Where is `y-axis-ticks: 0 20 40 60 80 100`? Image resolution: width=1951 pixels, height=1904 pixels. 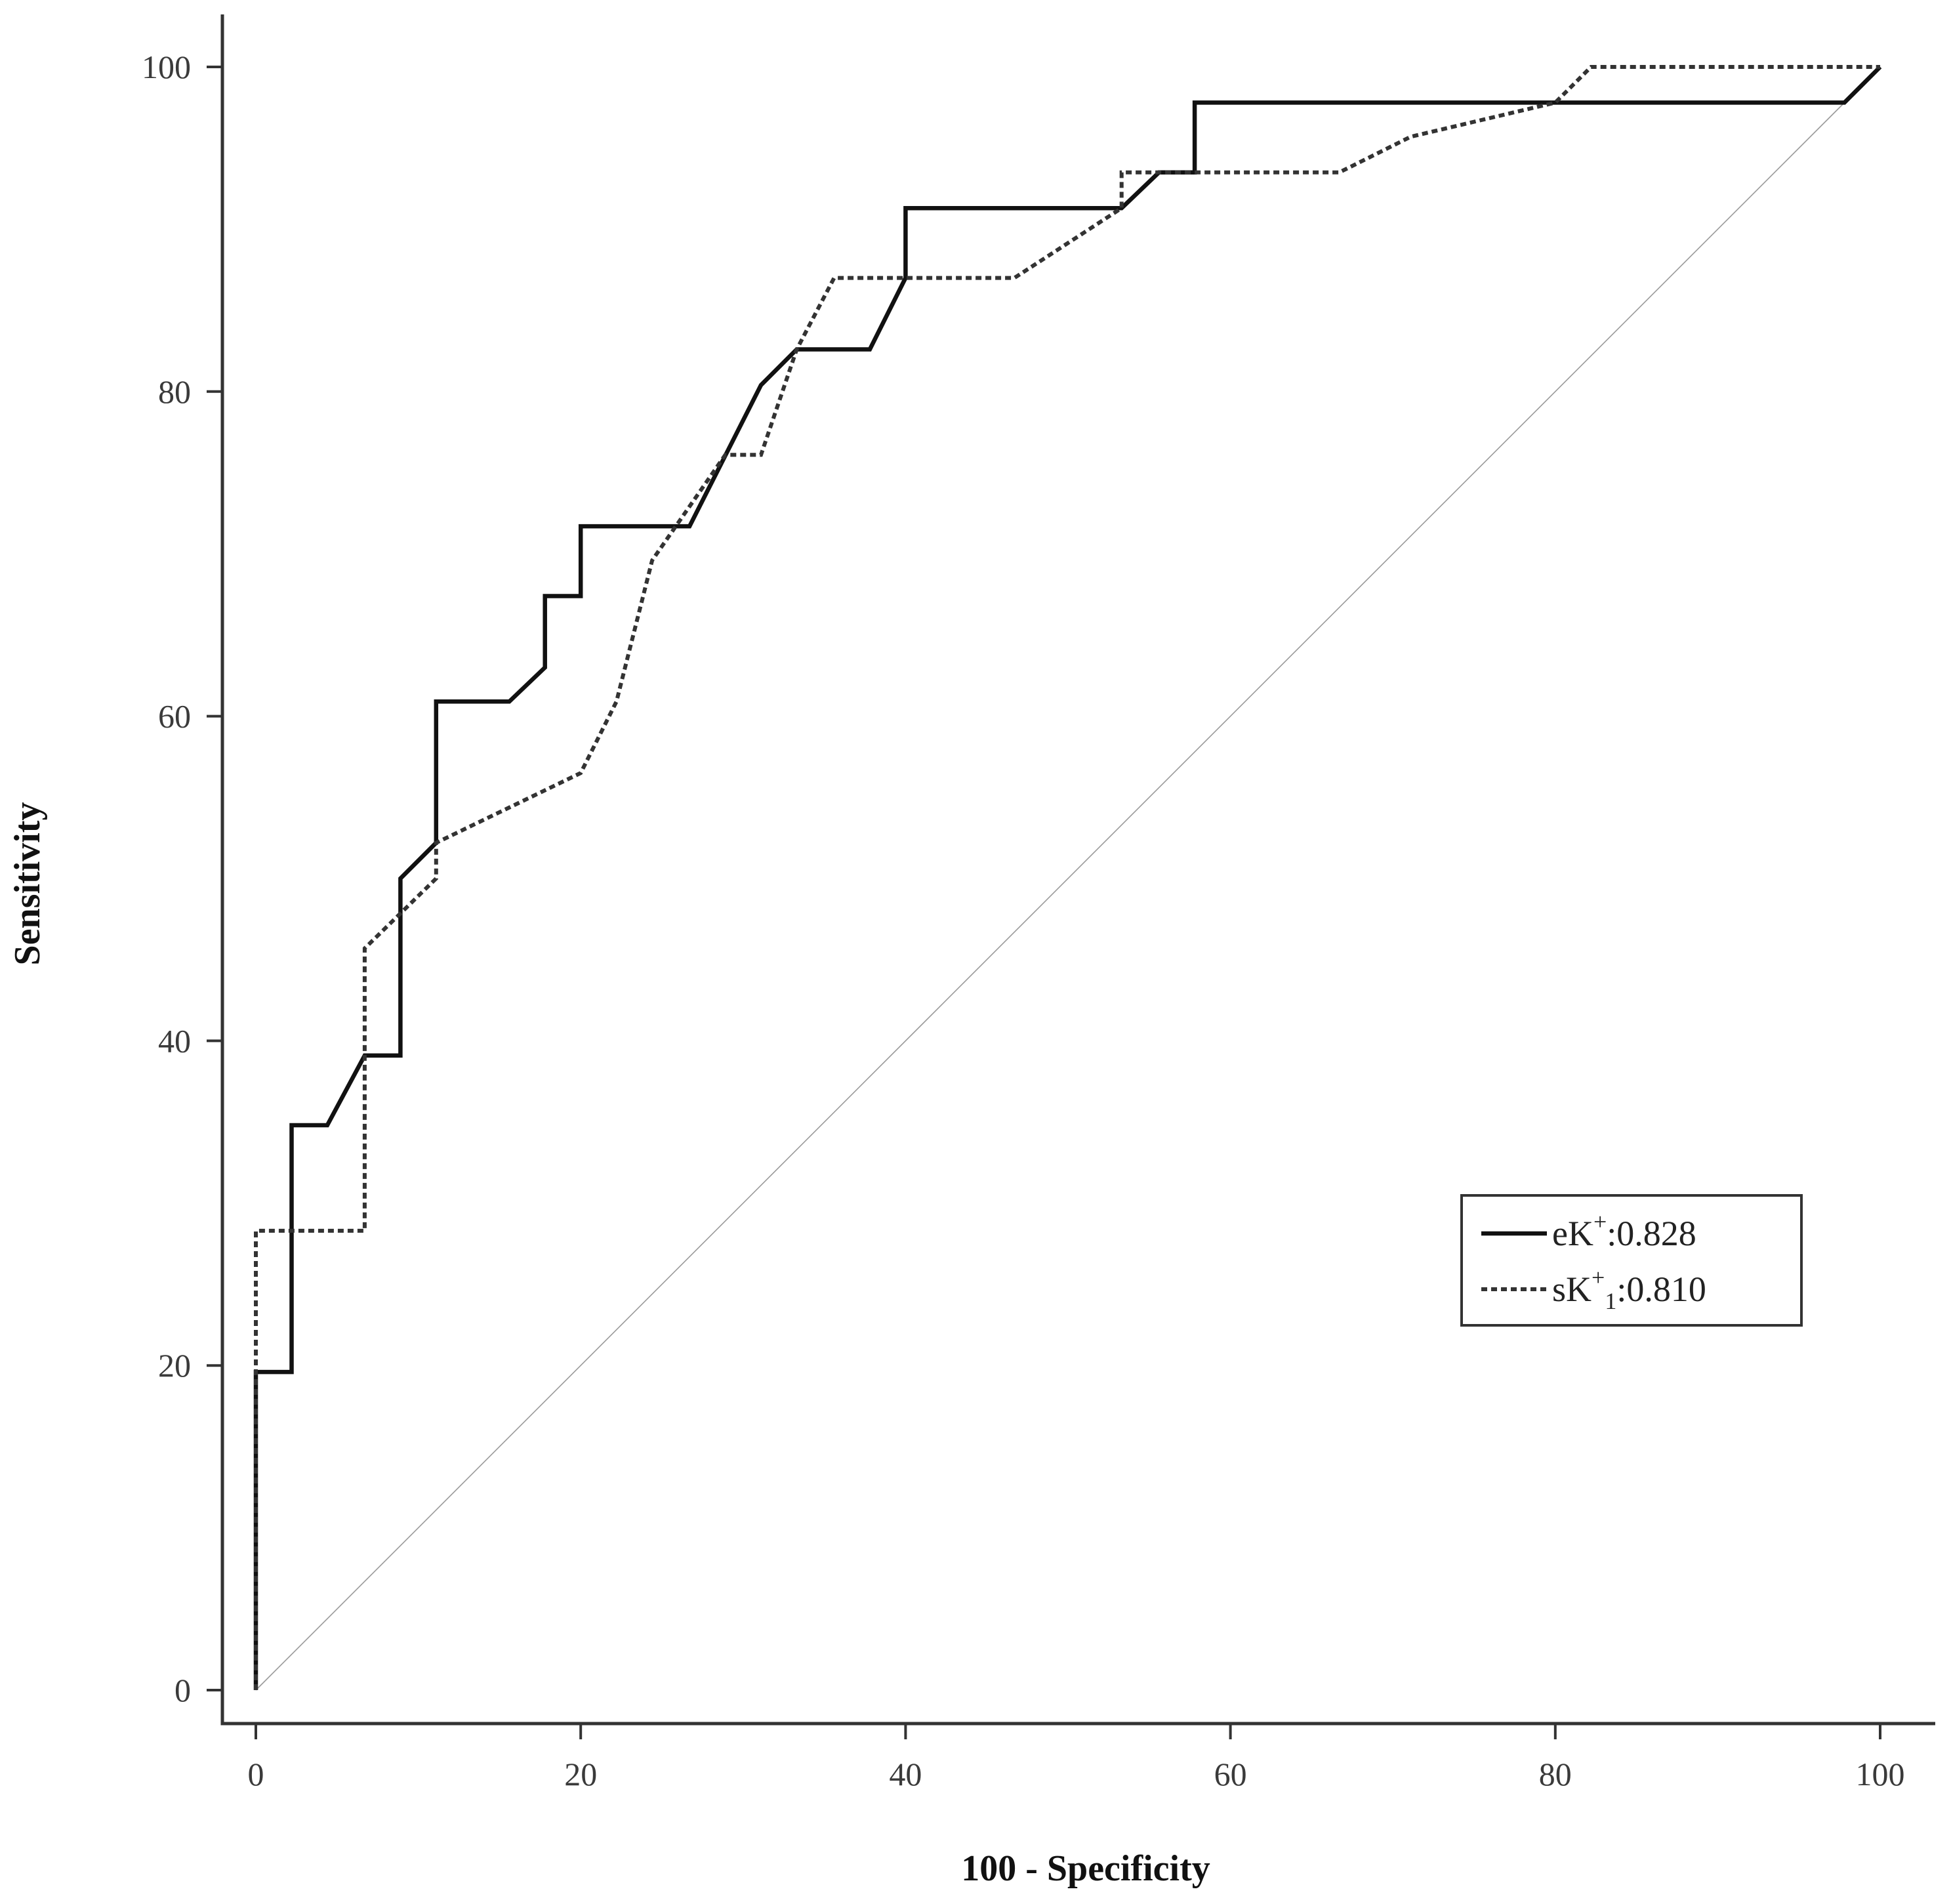 y-axis-ticks: 0 20 40 60 80 100 is located at coordinates (182, 878).